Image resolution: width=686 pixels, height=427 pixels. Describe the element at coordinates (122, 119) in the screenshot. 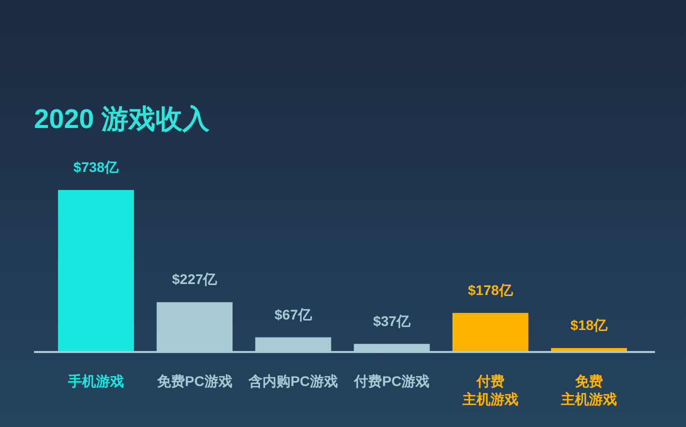

I see `title: 2020 游戏收入` at that location.